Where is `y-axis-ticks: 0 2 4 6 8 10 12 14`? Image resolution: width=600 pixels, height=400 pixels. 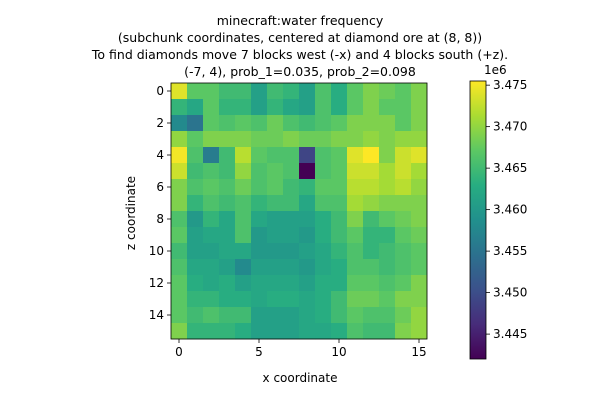
y-axis-ticks: 0 2 4 6 8 10 12 14 is located at coordinates (160, 203).